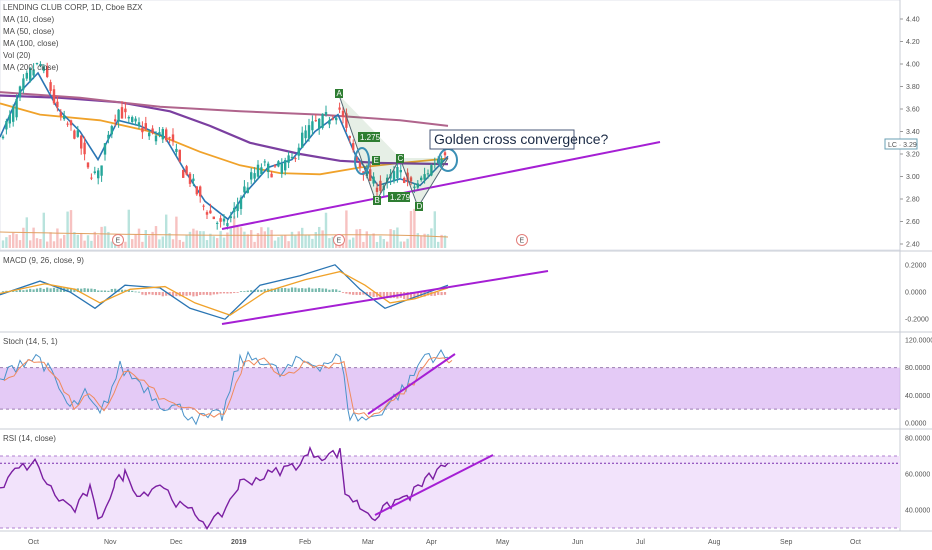 This screenshot has width=932, height=550. What do you see at coordinates (420, 206) in the screenshot?
I see `pattern-point-label: D` at bounding box center [420, 206].